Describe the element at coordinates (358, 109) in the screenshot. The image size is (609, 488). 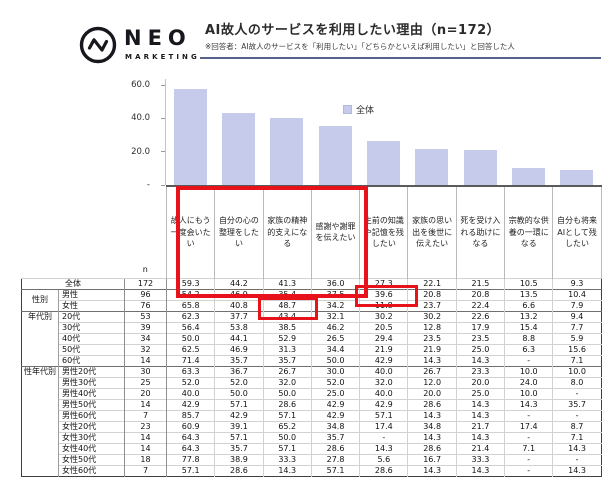
I see `chart-legend: 全体` at that location.